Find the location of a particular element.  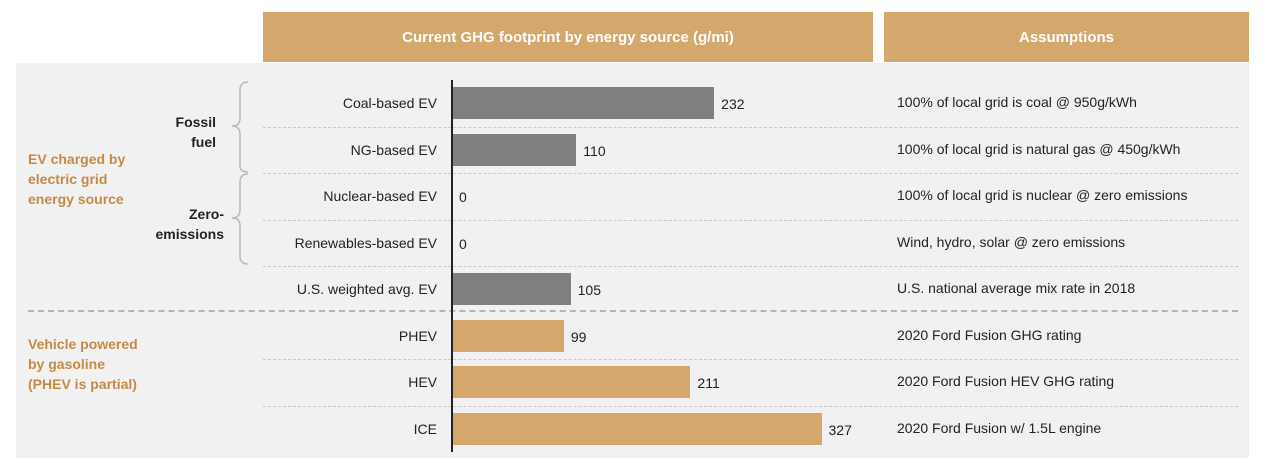

assumption-text: 100% of local grid is coal @ 950g/kWh is located at coordinates (1017, 102).